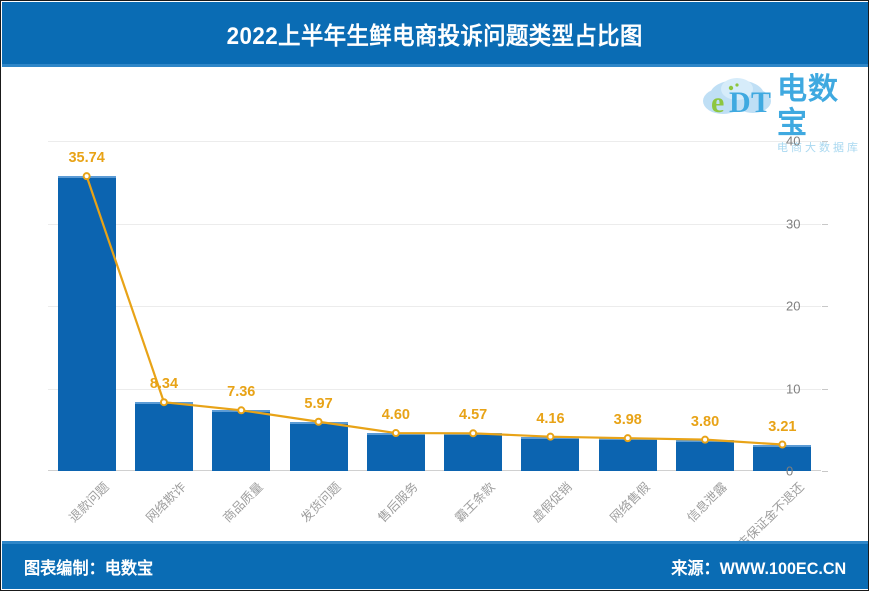 This screenshot has height=591, width=869. Describe the element at coordinates (707, 502) in the screenshot. I see `x-axis-label: 信息泄露` at that location.